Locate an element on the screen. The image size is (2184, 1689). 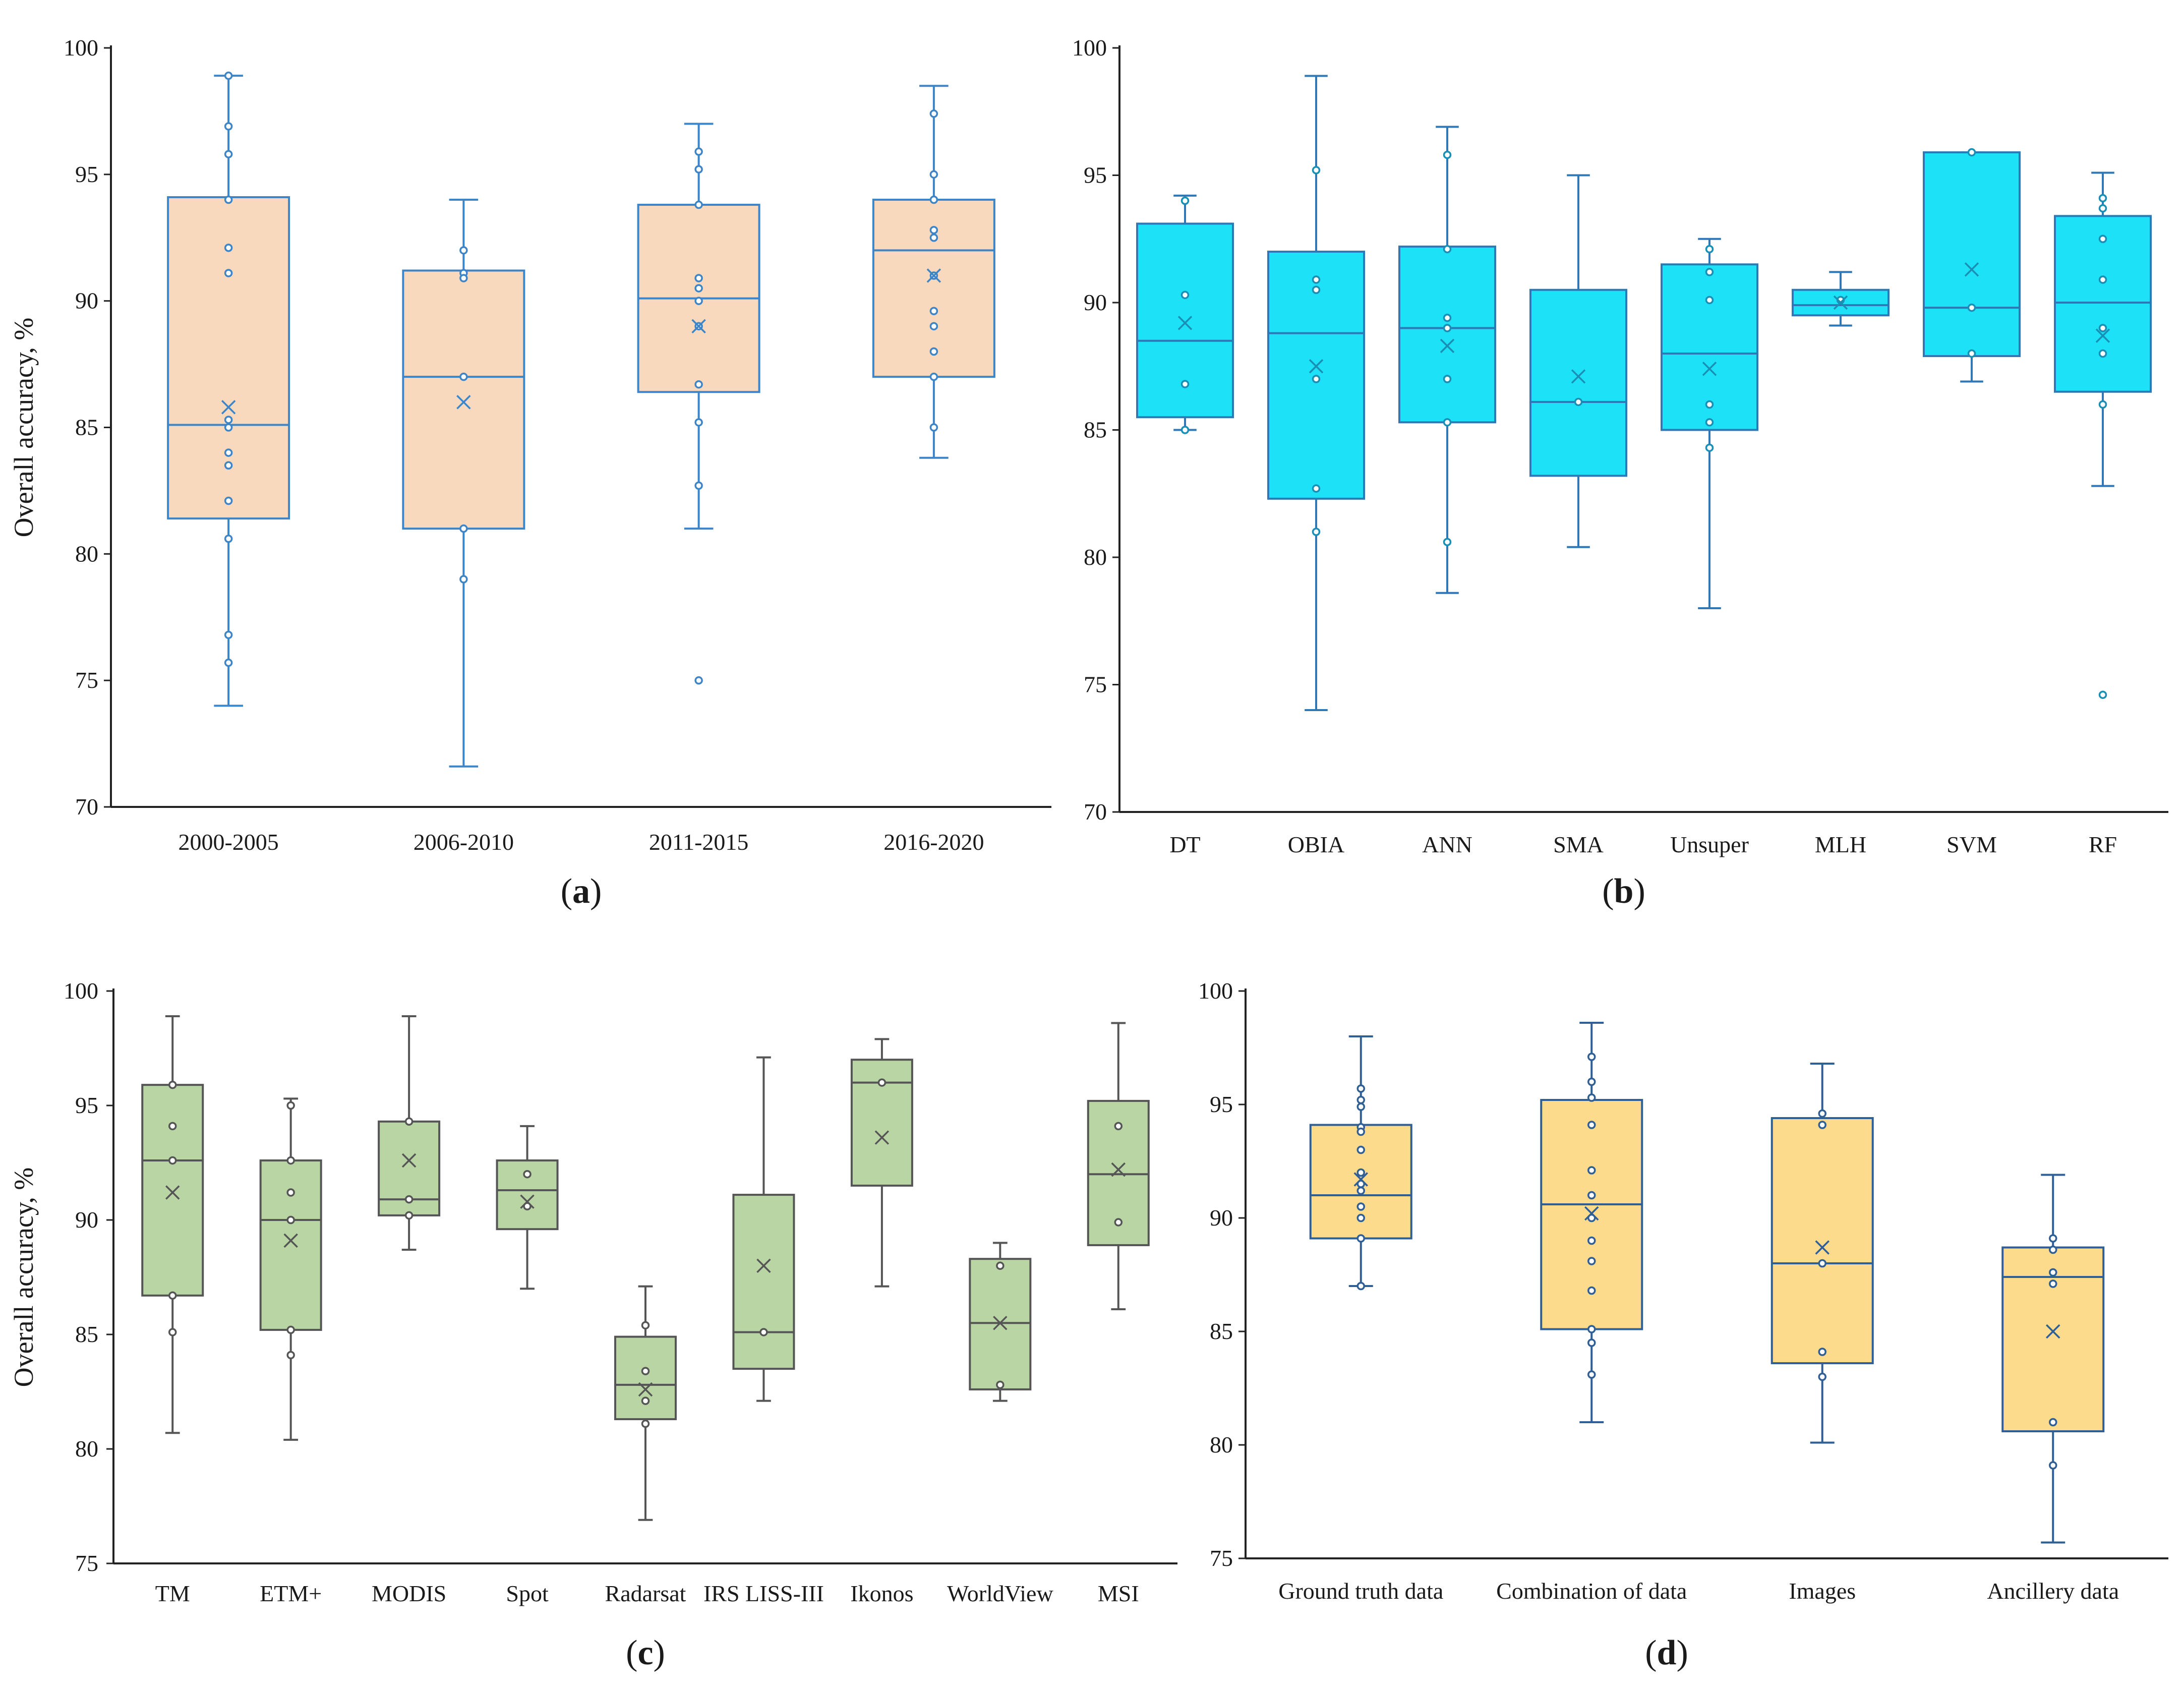
box-ground-truth-data is located at coordinates (1360, 1163).